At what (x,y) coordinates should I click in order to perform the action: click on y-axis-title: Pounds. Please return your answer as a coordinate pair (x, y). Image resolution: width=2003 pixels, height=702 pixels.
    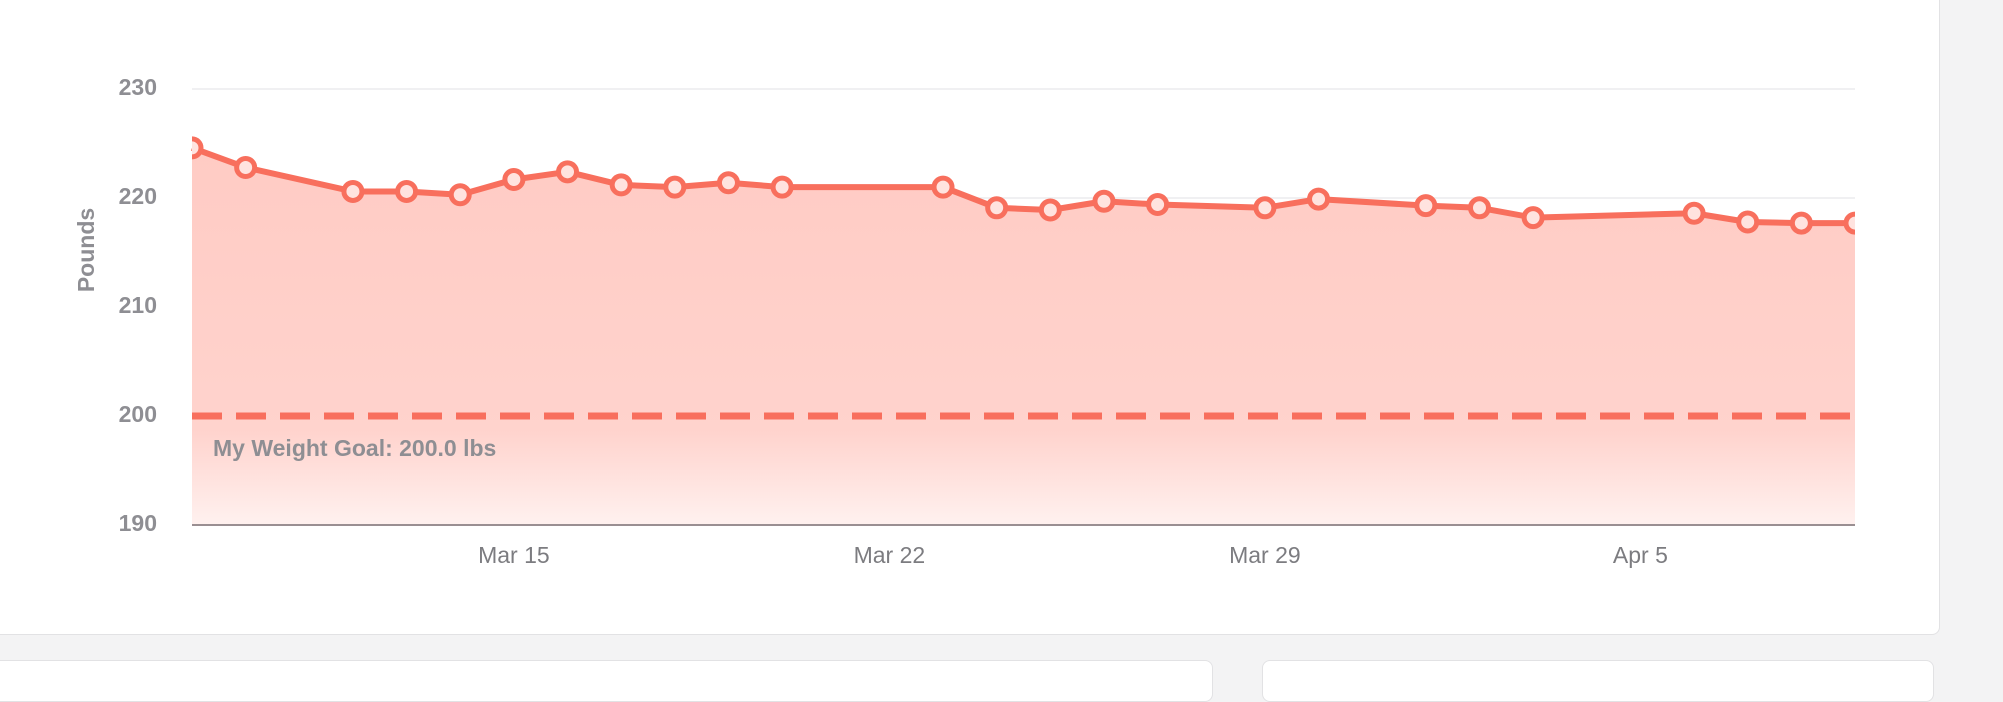
    Looking at the image, I should click on (86, 250).